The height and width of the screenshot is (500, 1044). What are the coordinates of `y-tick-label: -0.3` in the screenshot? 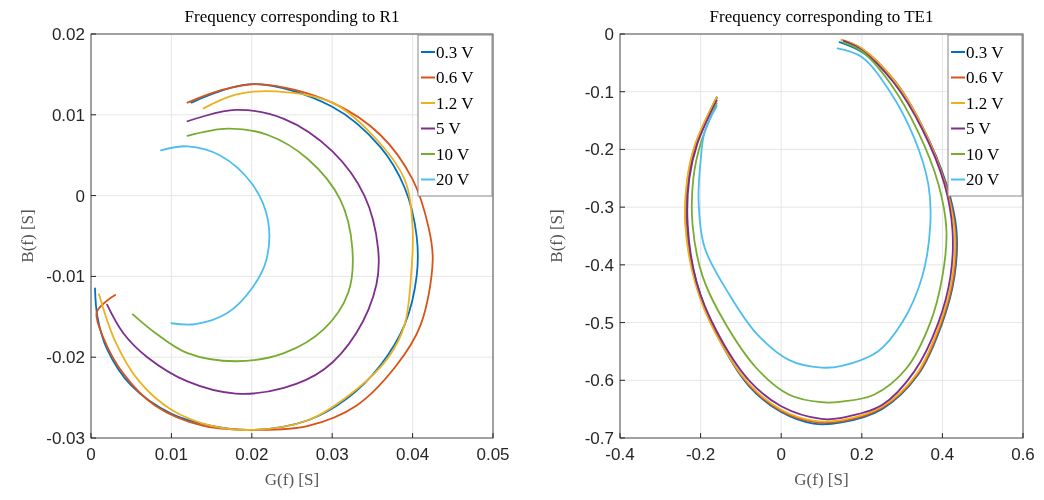 It's located at (599, 208).